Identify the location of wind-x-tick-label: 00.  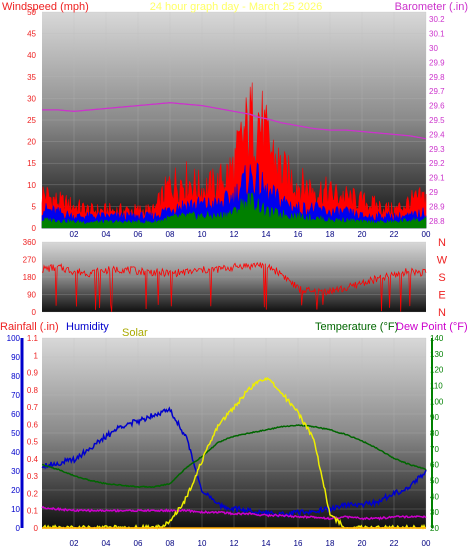
(426, 234).